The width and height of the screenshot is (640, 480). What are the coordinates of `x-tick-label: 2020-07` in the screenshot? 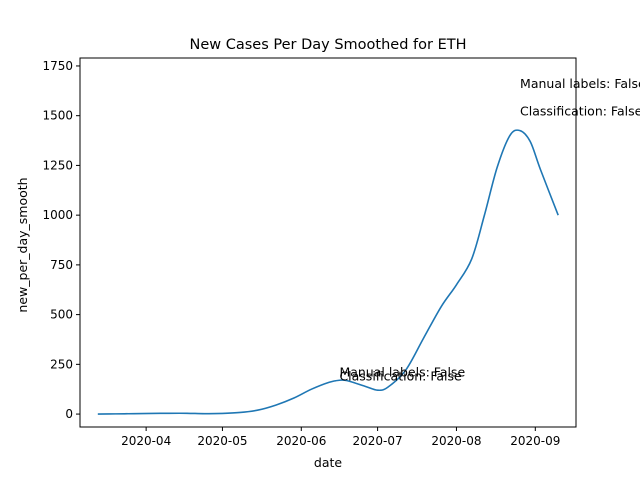 It's located at (378, 441).